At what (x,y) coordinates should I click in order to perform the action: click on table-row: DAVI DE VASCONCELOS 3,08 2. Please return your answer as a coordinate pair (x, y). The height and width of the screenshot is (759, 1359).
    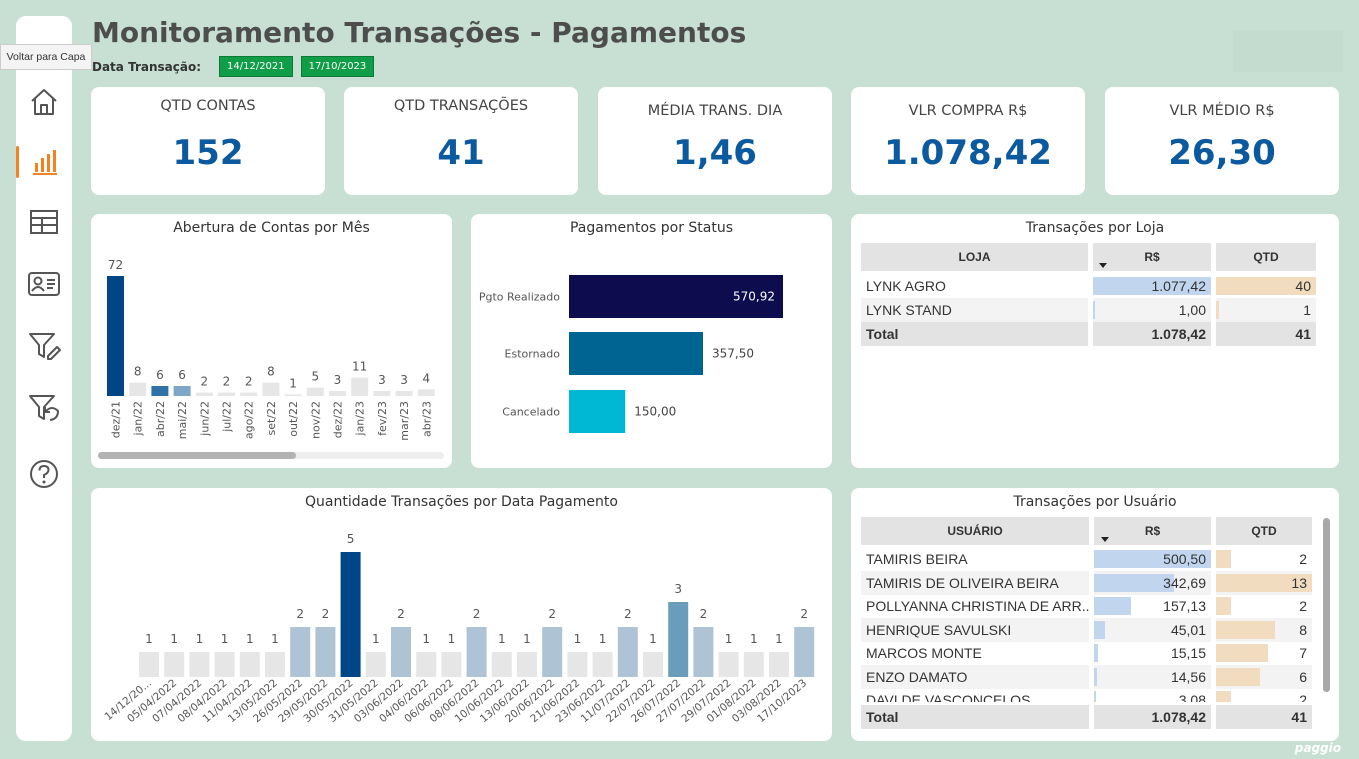
    Looking at the image, I should click on (1091, 695).